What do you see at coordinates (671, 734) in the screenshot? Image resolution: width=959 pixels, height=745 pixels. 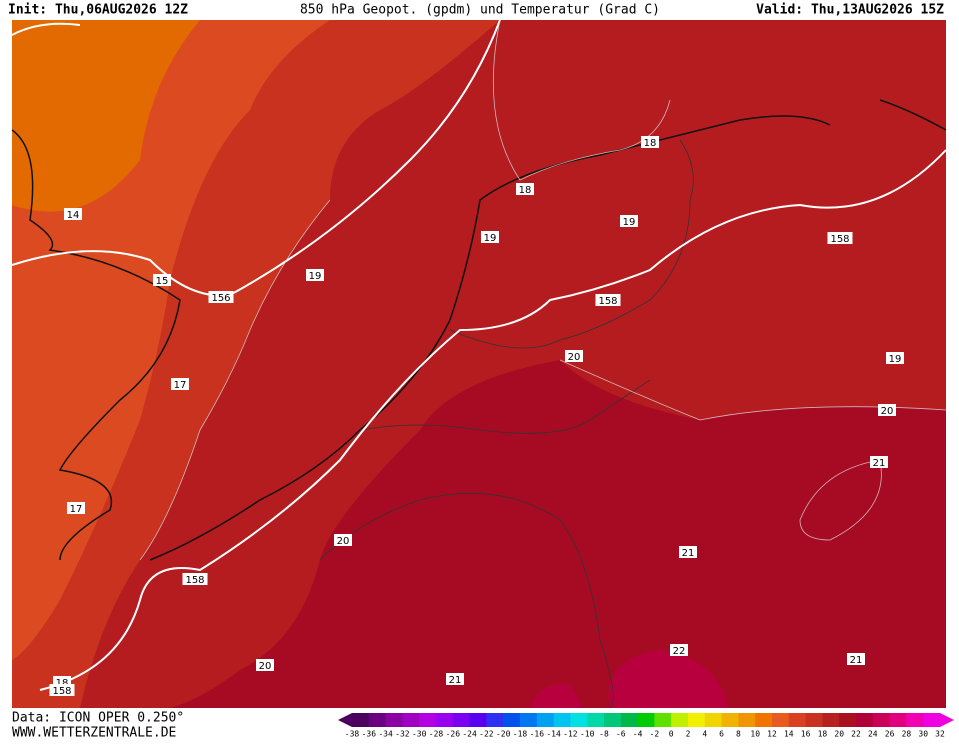 I see `legend-label: 0` at bounding box center [671, 734].